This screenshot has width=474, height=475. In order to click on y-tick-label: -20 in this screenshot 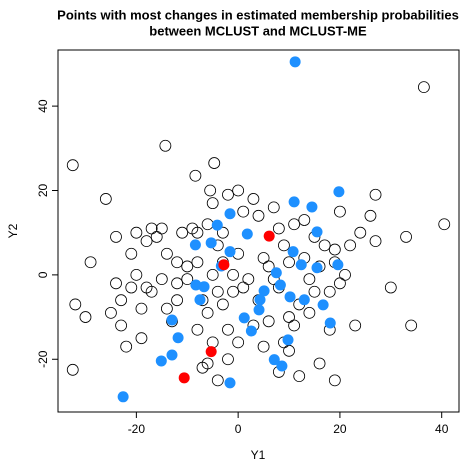, I will do `click(43, 359)`.